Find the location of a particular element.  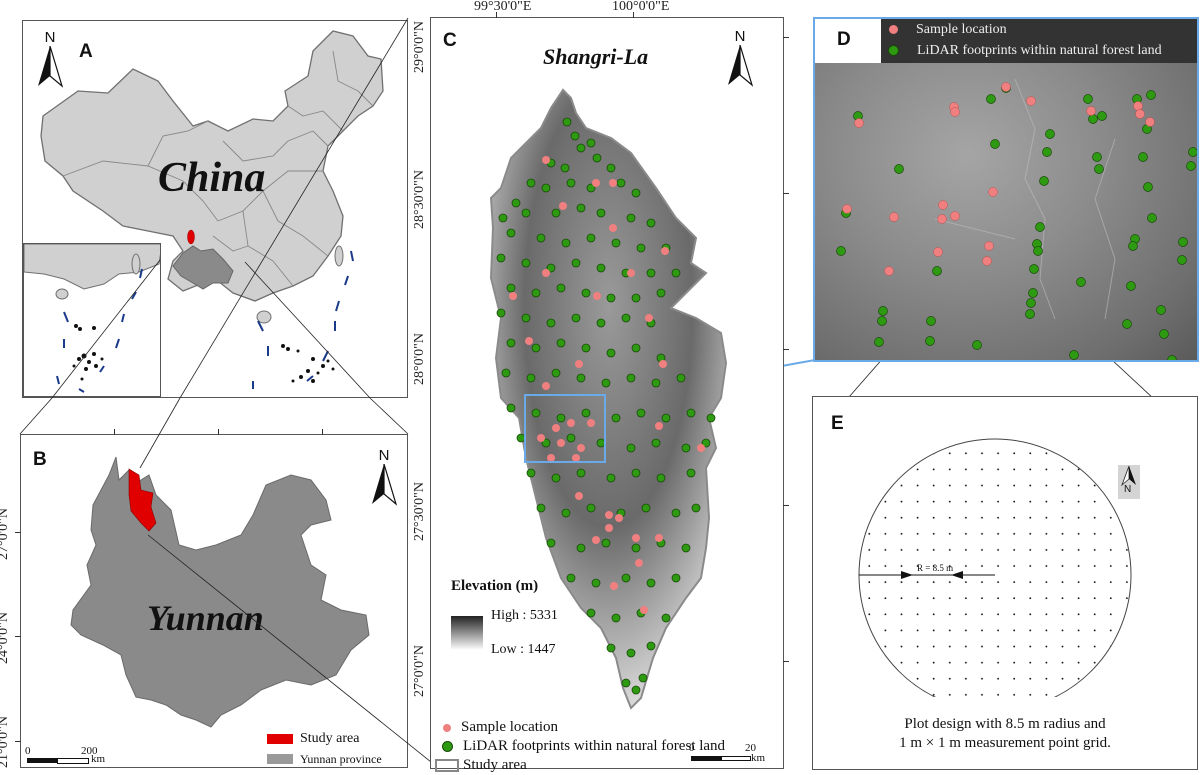

north-arrow-c: N is located at coordinates (740, 58).